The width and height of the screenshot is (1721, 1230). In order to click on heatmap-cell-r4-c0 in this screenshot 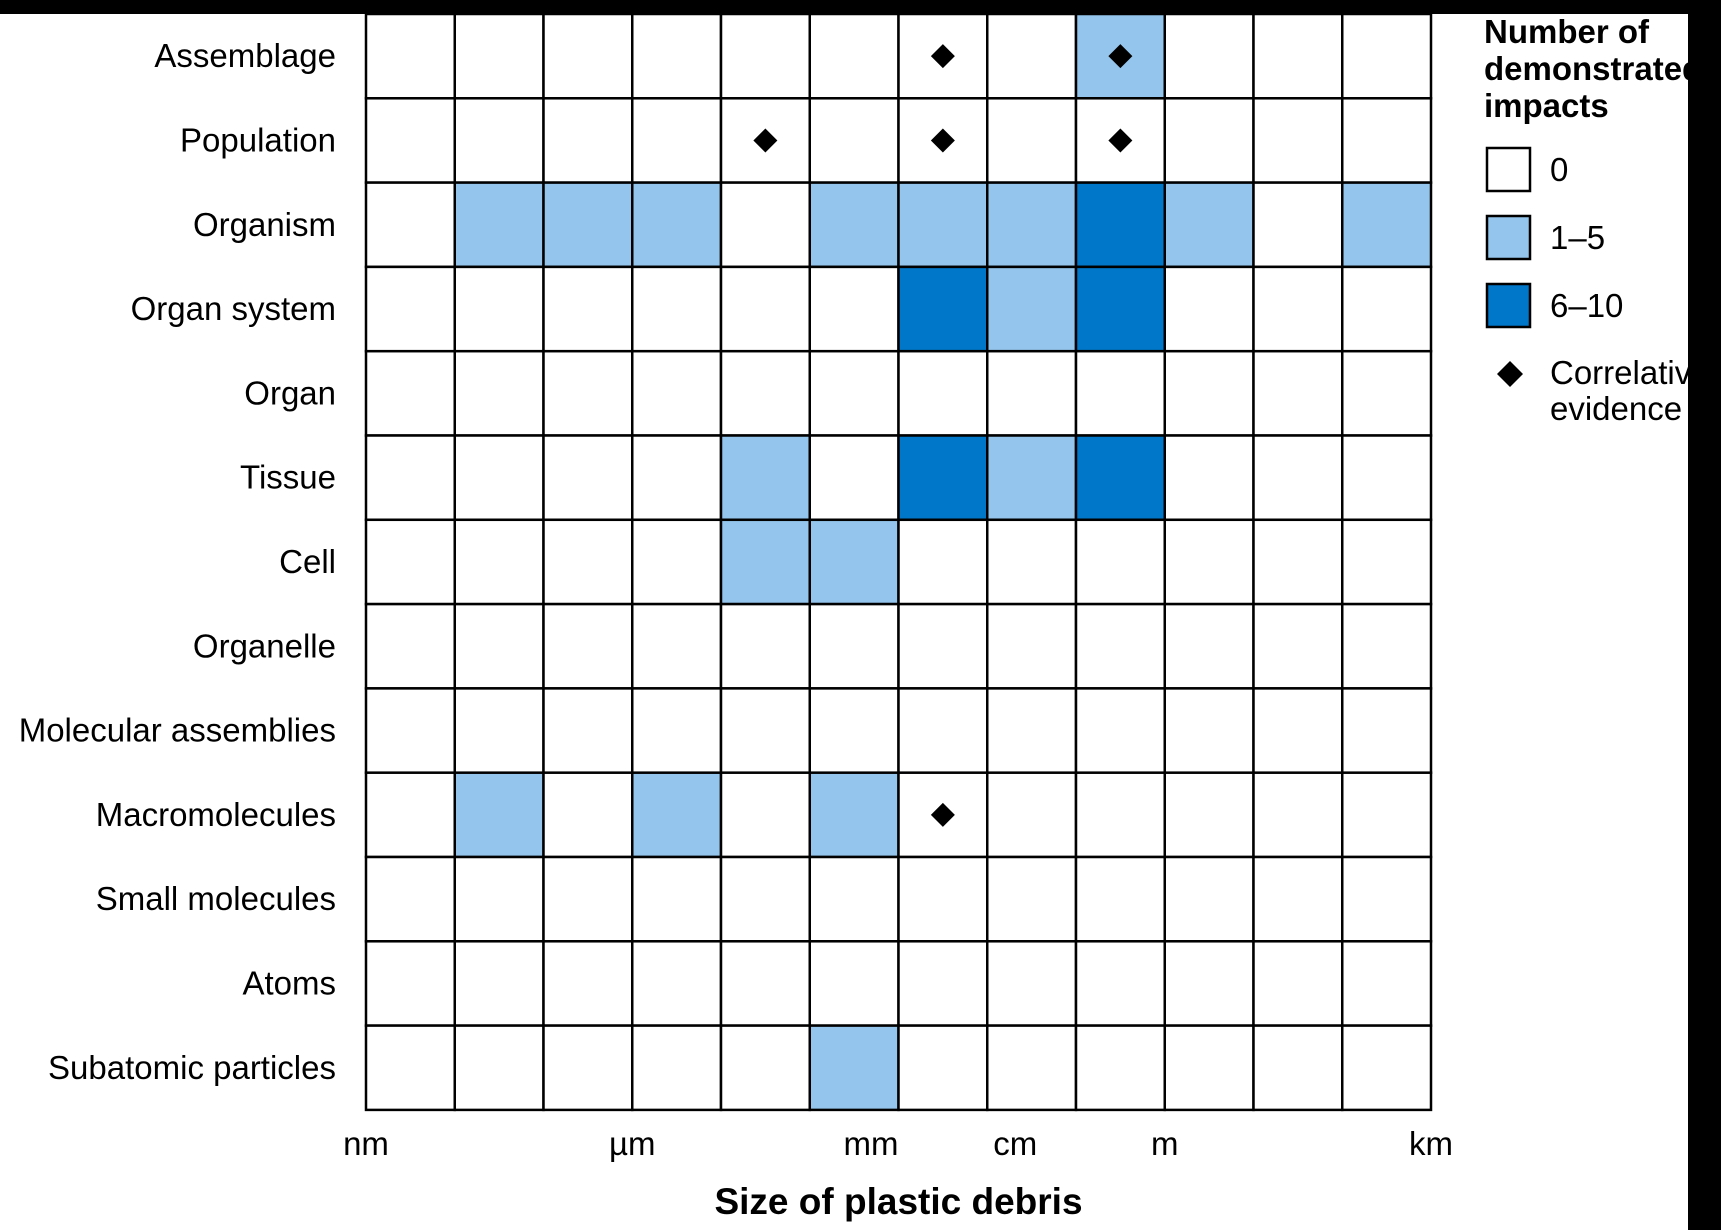, I will do `click(410, 393)`.